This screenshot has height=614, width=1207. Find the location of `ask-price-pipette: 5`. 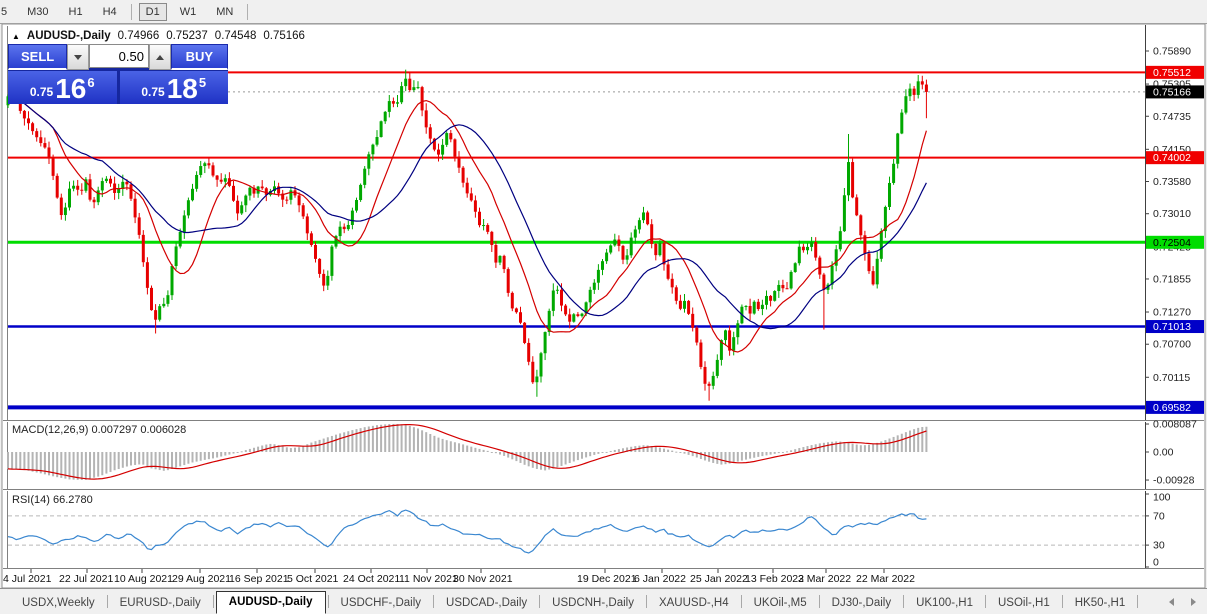

ask-price-pipette: 5 is located at coordinates (202, 82).